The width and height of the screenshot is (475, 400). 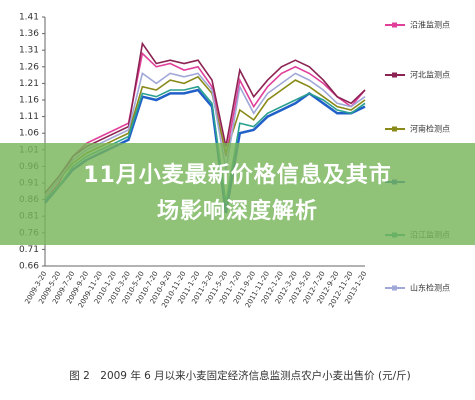 What do you see at coordinates (29, 101) in the screenshot?
I see `y-tick-label: 1.16` at bounding box center [29, 101].